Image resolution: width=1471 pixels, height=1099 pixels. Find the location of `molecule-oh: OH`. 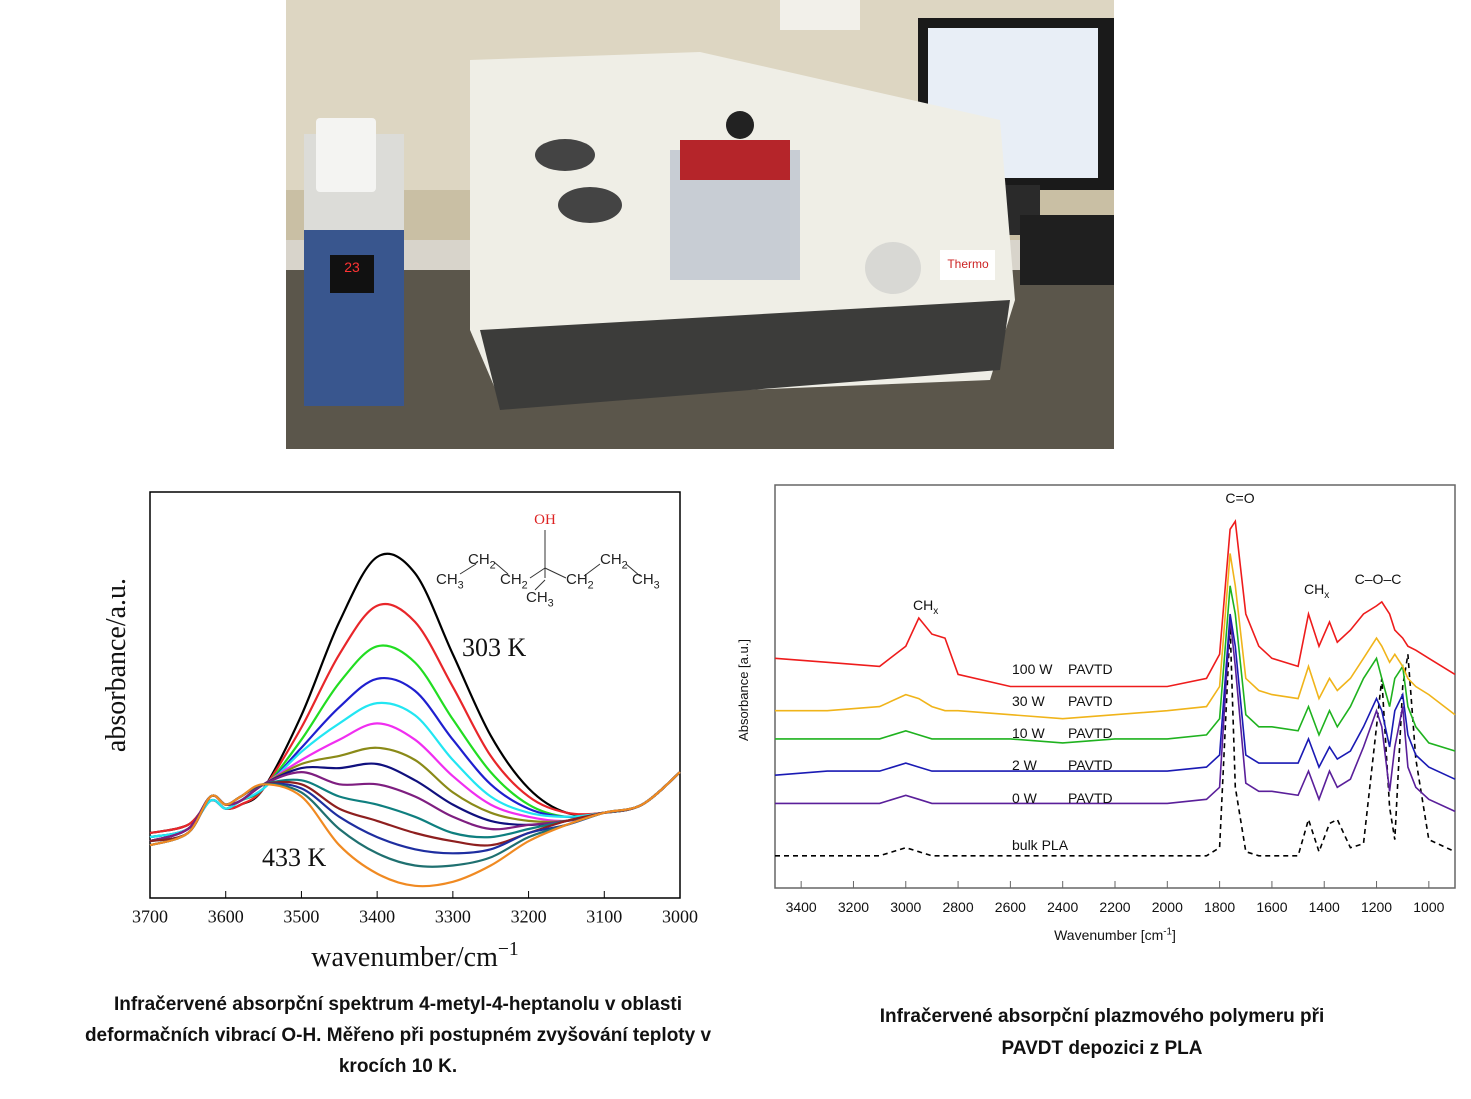

molecule-oh: OH is located at coordinates (545, 520).